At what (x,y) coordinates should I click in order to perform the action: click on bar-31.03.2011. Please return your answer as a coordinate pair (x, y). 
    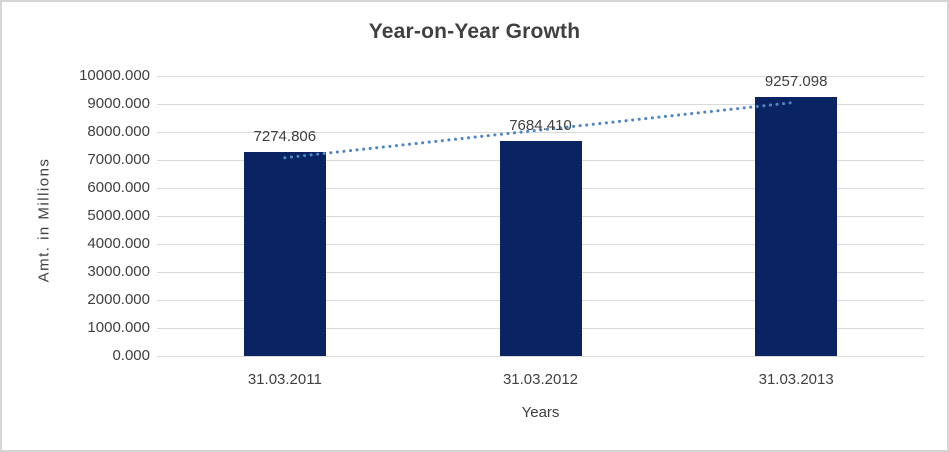
    Looking at the image, I should click on (284, 254).